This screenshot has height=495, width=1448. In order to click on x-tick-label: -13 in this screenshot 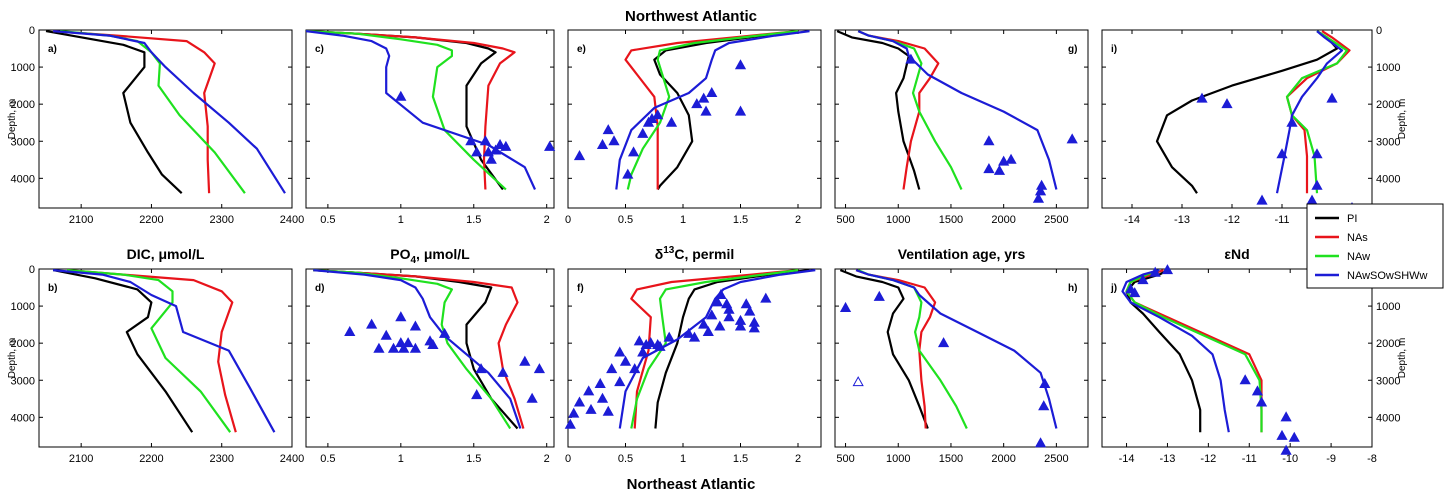, I will do `click(1168, 459)`.